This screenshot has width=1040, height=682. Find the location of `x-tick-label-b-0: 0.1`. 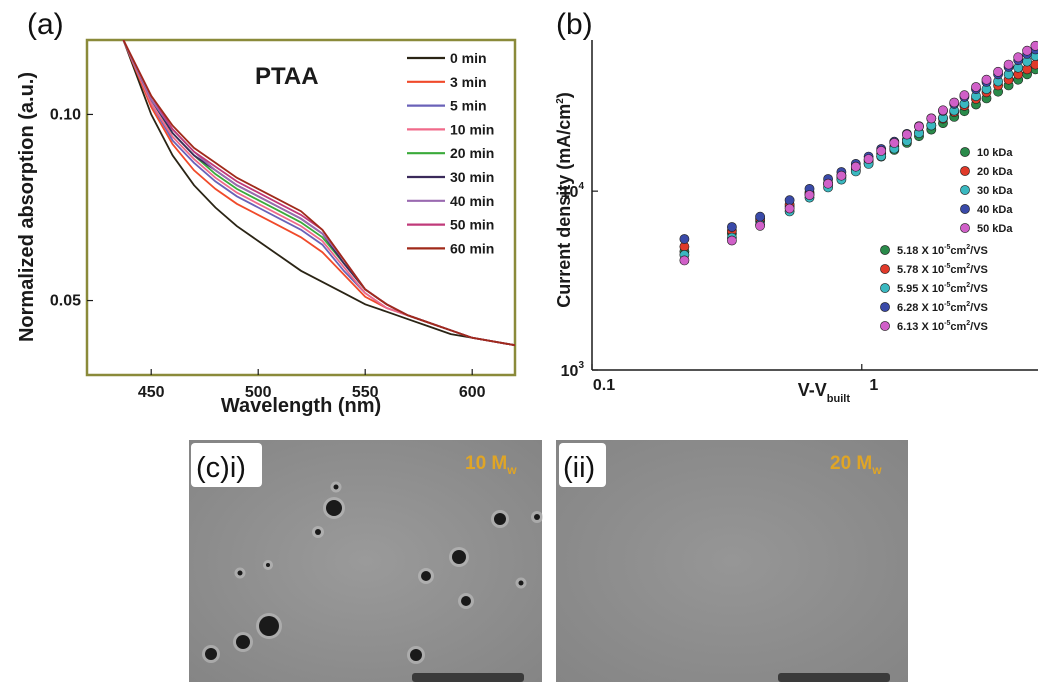

x-tick-label-b-0: 0.1 is located at coordinates (604, 385).